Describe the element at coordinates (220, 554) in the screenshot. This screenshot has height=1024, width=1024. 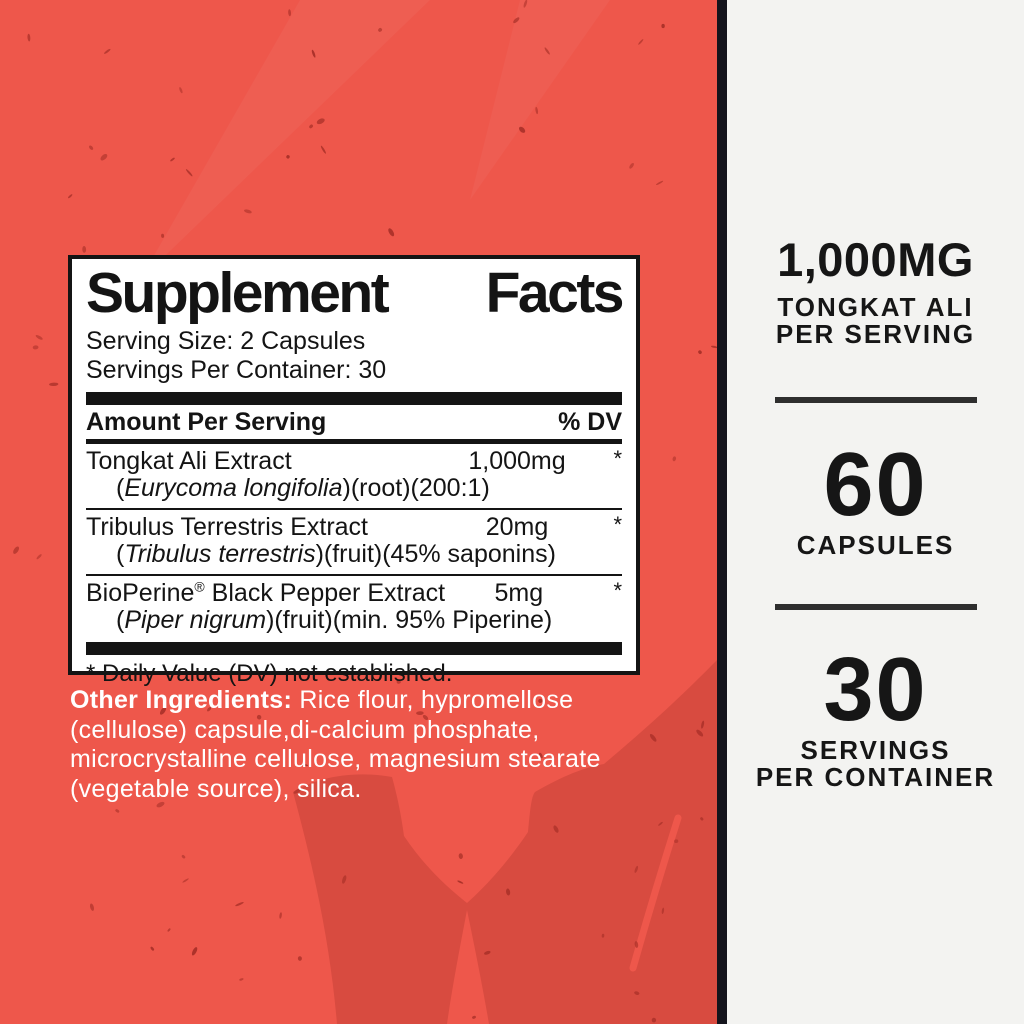
I see `botanical-name: Tribulus terrestris` at that location.